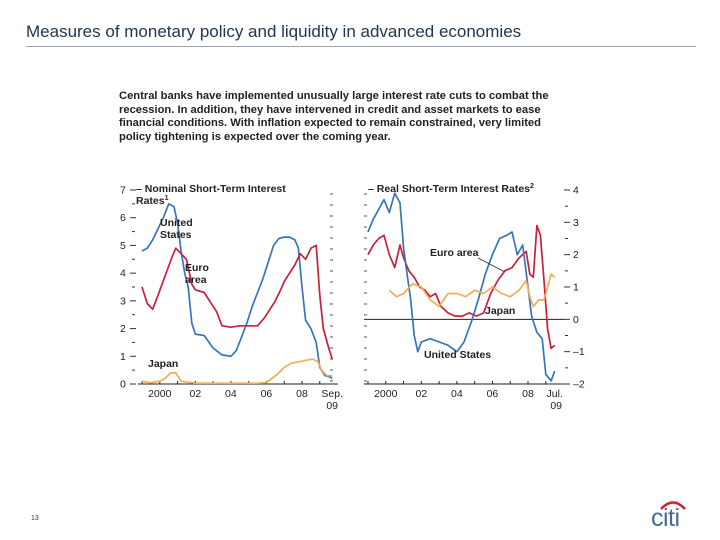  What do you see at coordinates (454, 253) in the screenshot?
I see `series-label: Euro area` at bounding box center [454, 253].